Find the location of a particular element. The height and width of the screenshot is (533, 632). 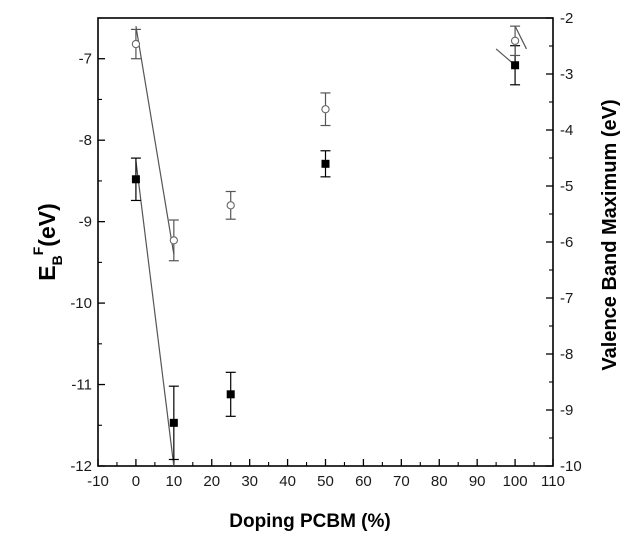

y-right-axis-title: Valence Band Maximum (eV) is located at coordinates (610, 234).